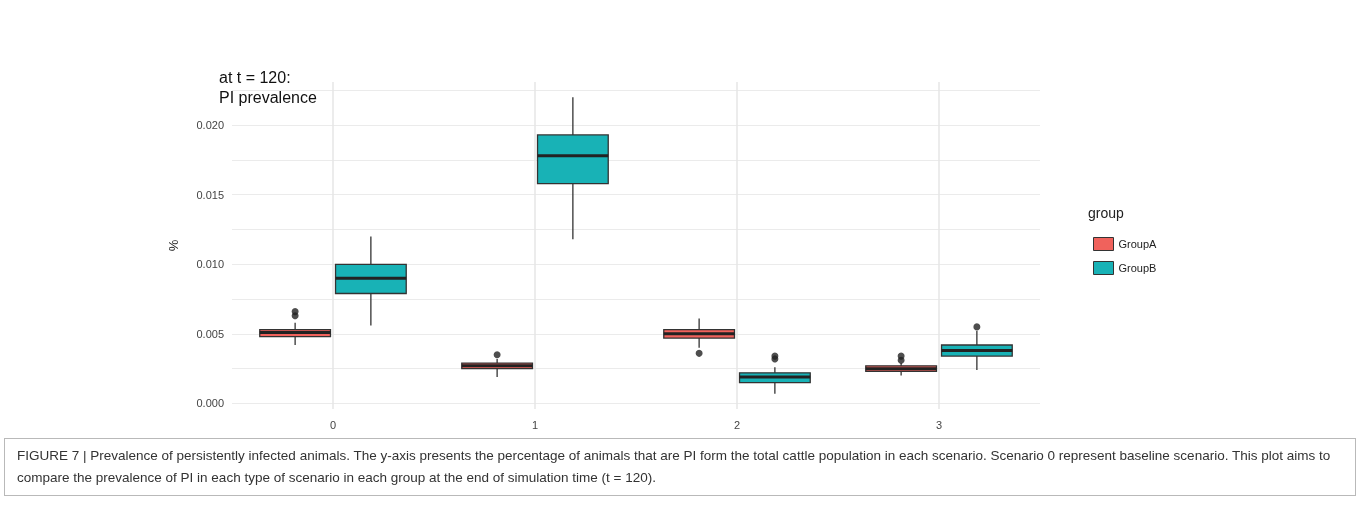 This screenshot has height=523, width=1358. What do you see at coordinates (173, 245) in the screenshot?
I see `y-axis-title: %` at bounding box center [173, 245].